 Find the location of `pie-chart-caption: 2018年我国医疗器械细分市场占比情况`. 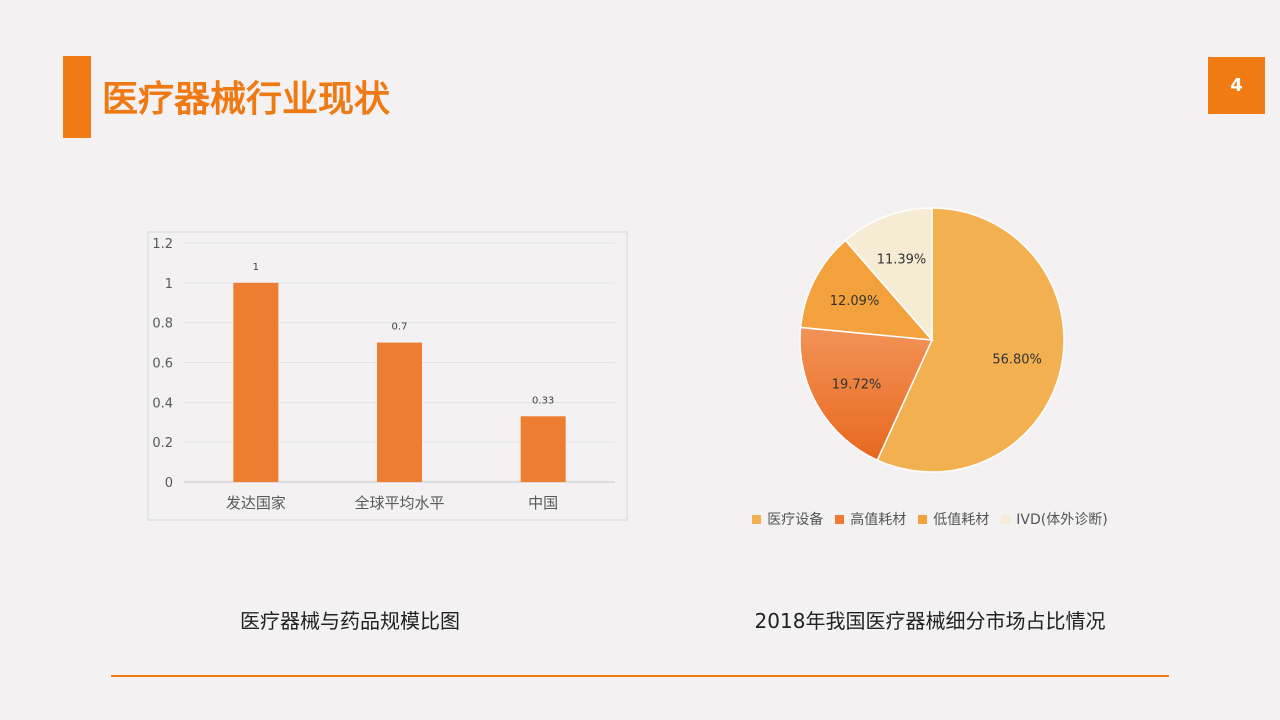

pie-chart-caption: 2018年我国医疗器械细分市场占比情况 is located at coordinates (930, 621).